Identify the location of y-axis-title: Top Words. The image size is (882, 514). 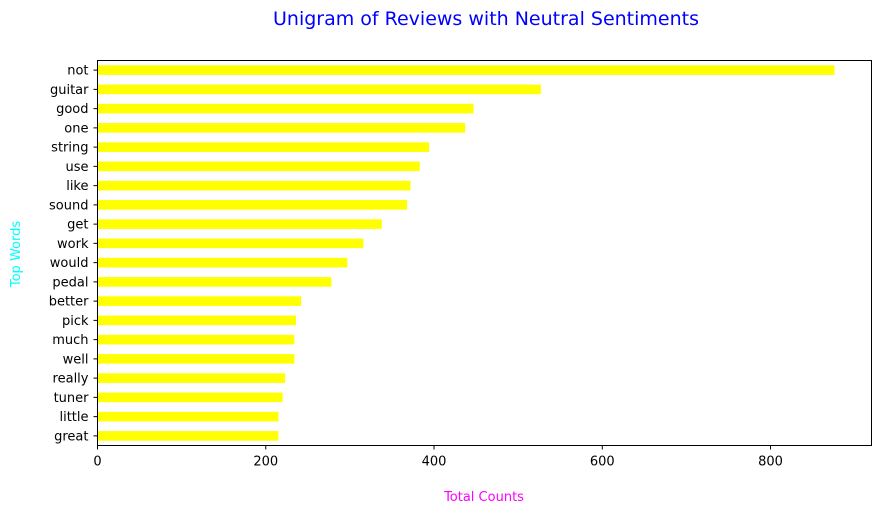
(16, 254).